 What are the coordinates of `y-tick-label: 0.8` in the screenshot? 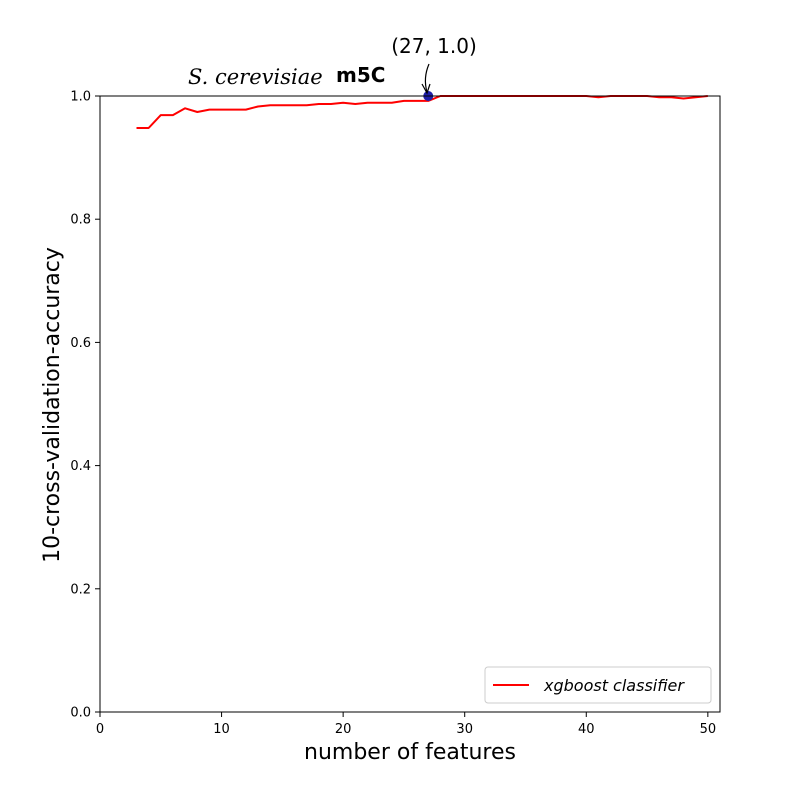 It's located at (80, 220).